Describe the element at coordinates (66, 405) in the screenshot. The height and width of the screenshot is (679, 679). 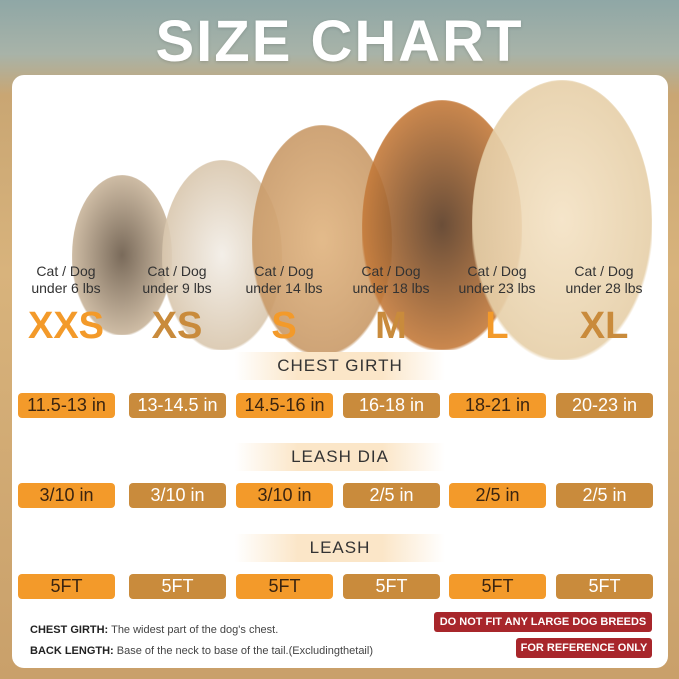
I see `chest-value: 11.5-13 in` at that location.